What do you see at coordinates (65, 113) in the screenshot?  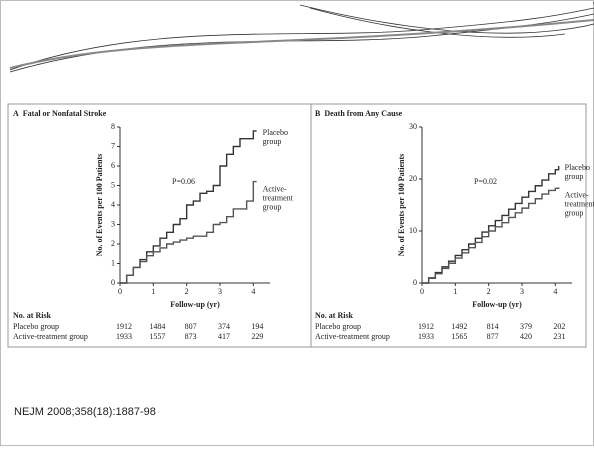 I see `panel-title-text: Fatal or Nonfatal Stroke` at bounding box center [65, 113].